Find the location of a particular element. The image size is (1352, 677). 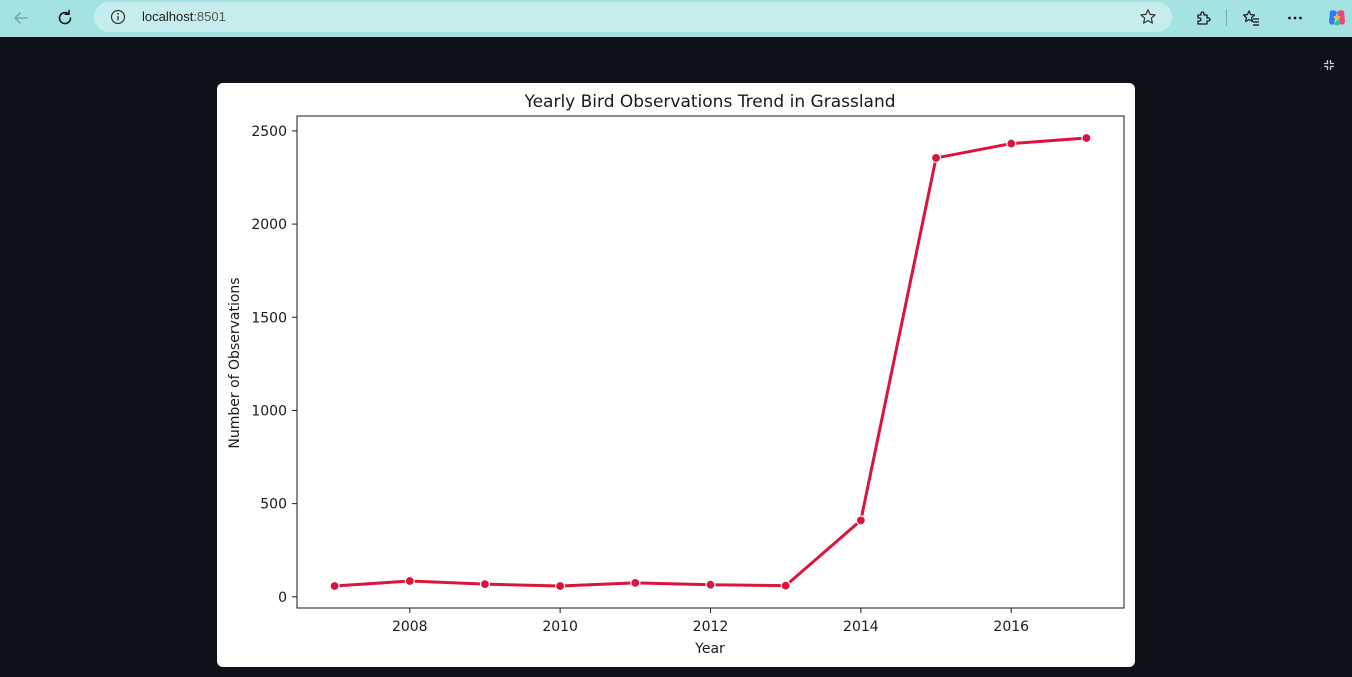

back-button is located at coordinates (21, 18).